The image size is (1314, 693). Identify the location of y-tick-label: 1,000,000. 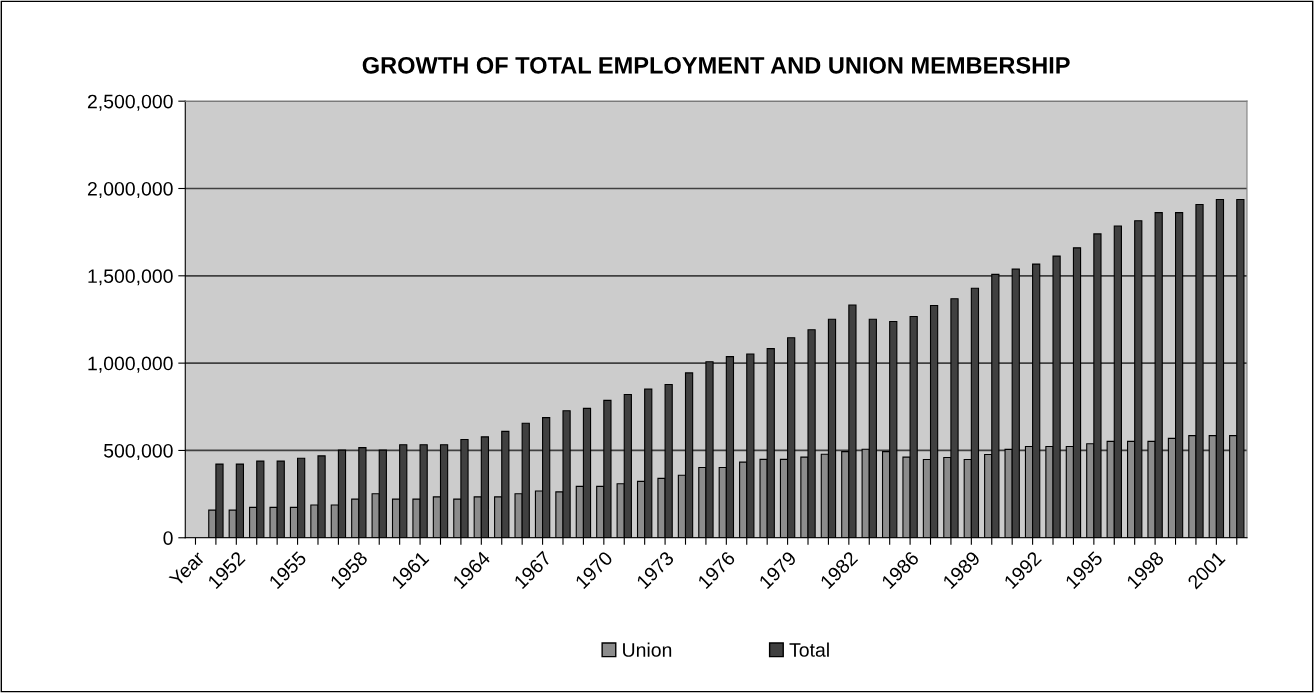
(130, 364).